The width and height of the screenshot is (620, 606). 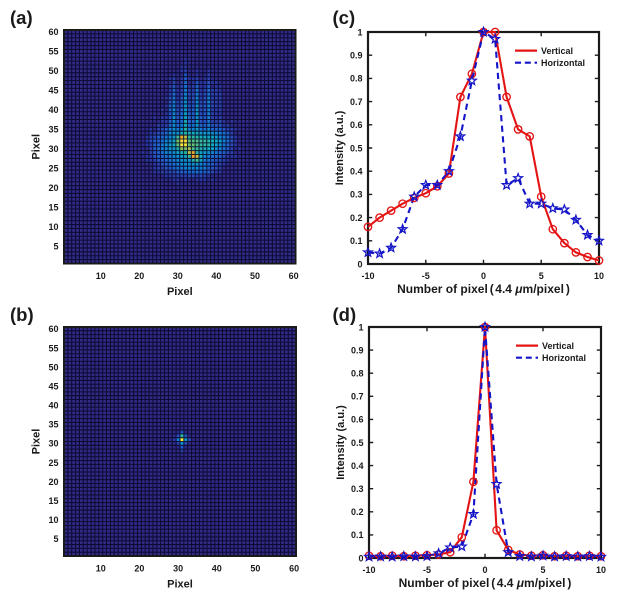 I want to click on svg-text: (c), so click(x=344, y=17).